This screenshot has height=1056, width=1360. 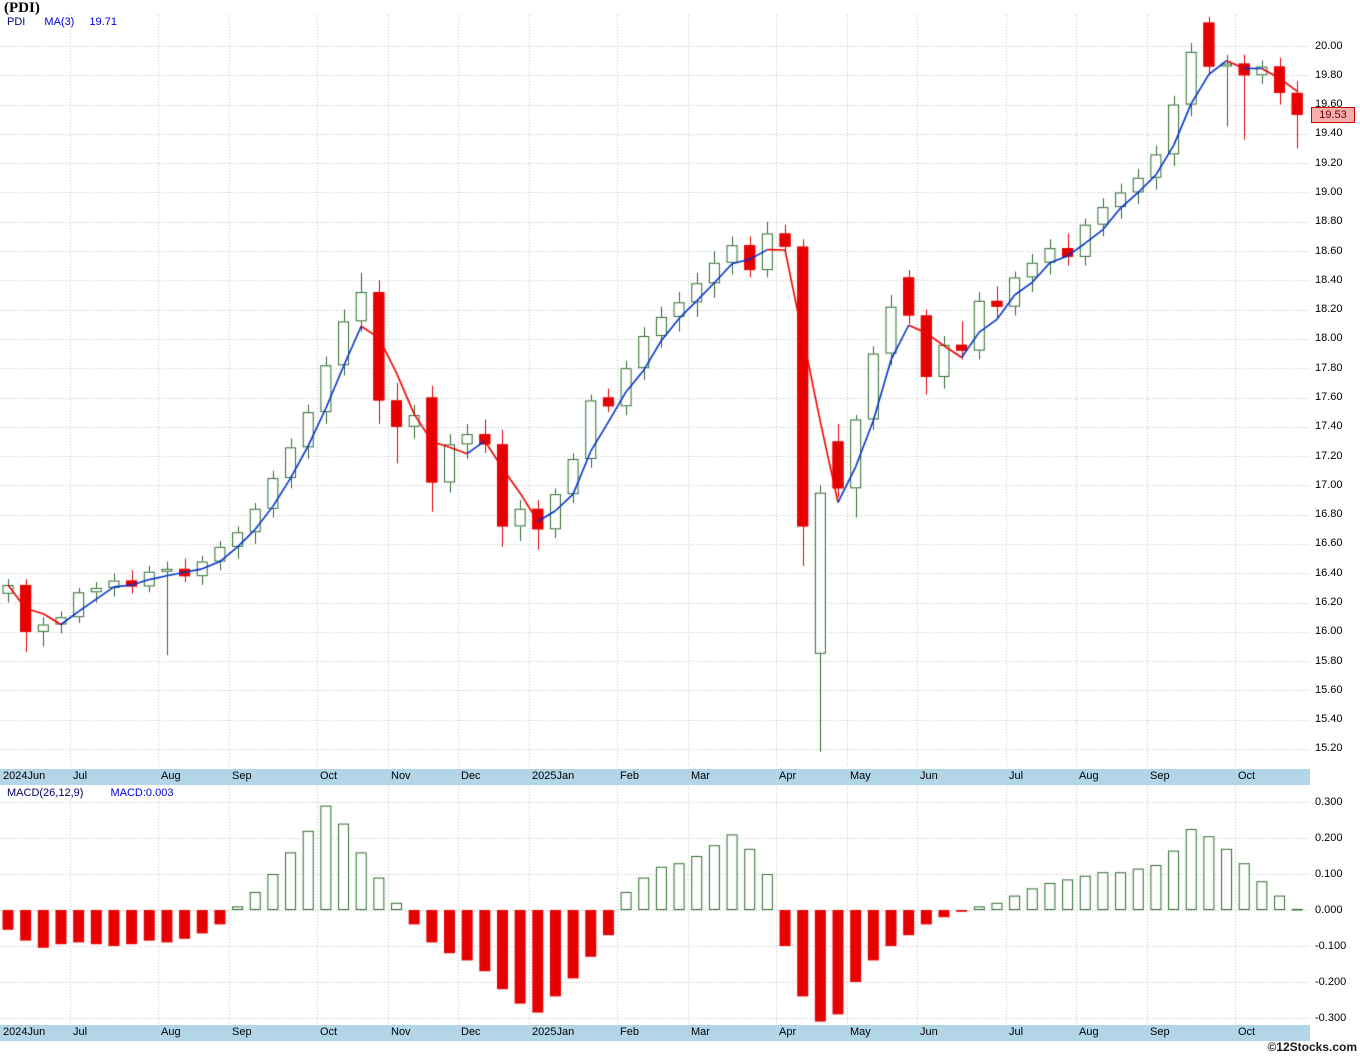 I want to click on macd-tick-label: -0.100, so click(x=1331, y=946).